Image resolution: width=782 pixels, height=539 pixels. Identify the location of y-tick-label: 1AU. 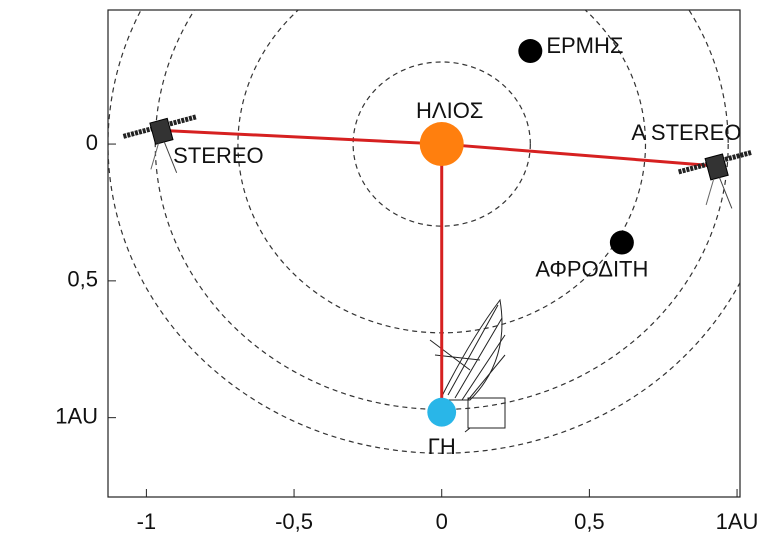
(76, 415).